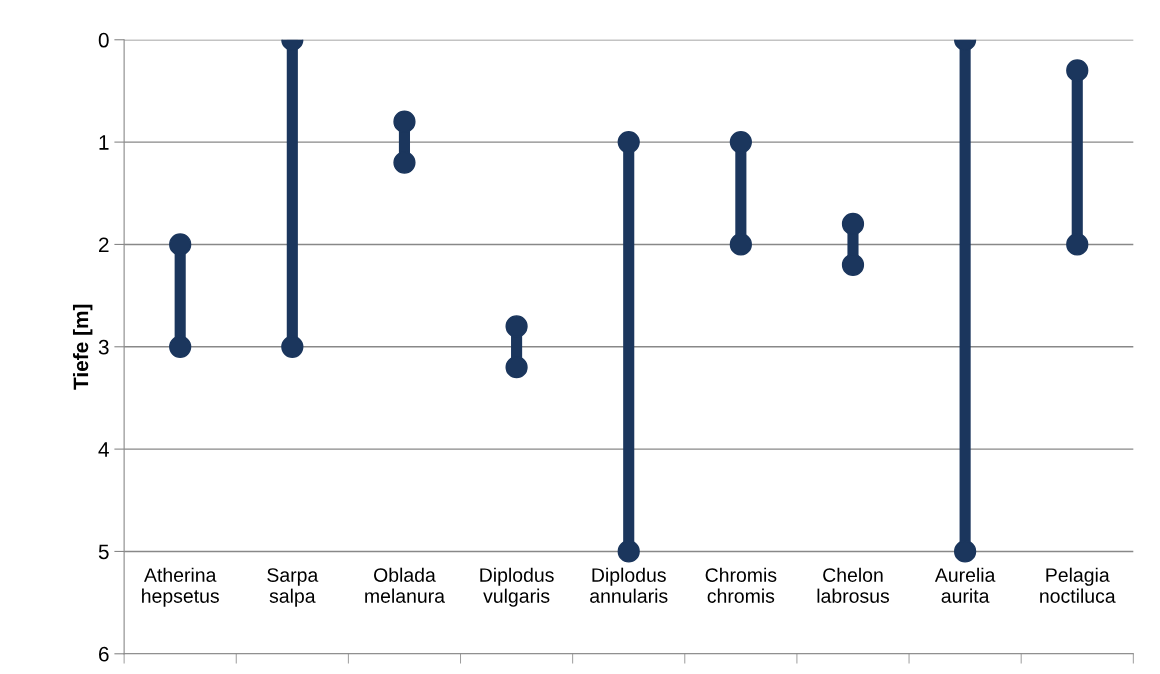 This screenshot has height=674, width=1160. What do you see at coordinates (104, 654) in the screenshot?
I see `y-tick-label: 6` at bounding box center [104, 654].